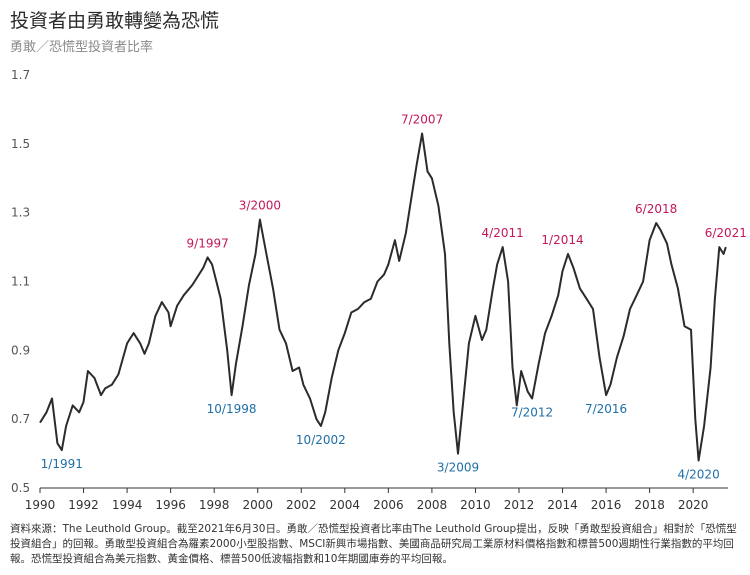  What do you see at coordinates (606, 409) in the screenshot?
I see `trough-annotation-label: 7/2016` at bounding box center [606, 409].